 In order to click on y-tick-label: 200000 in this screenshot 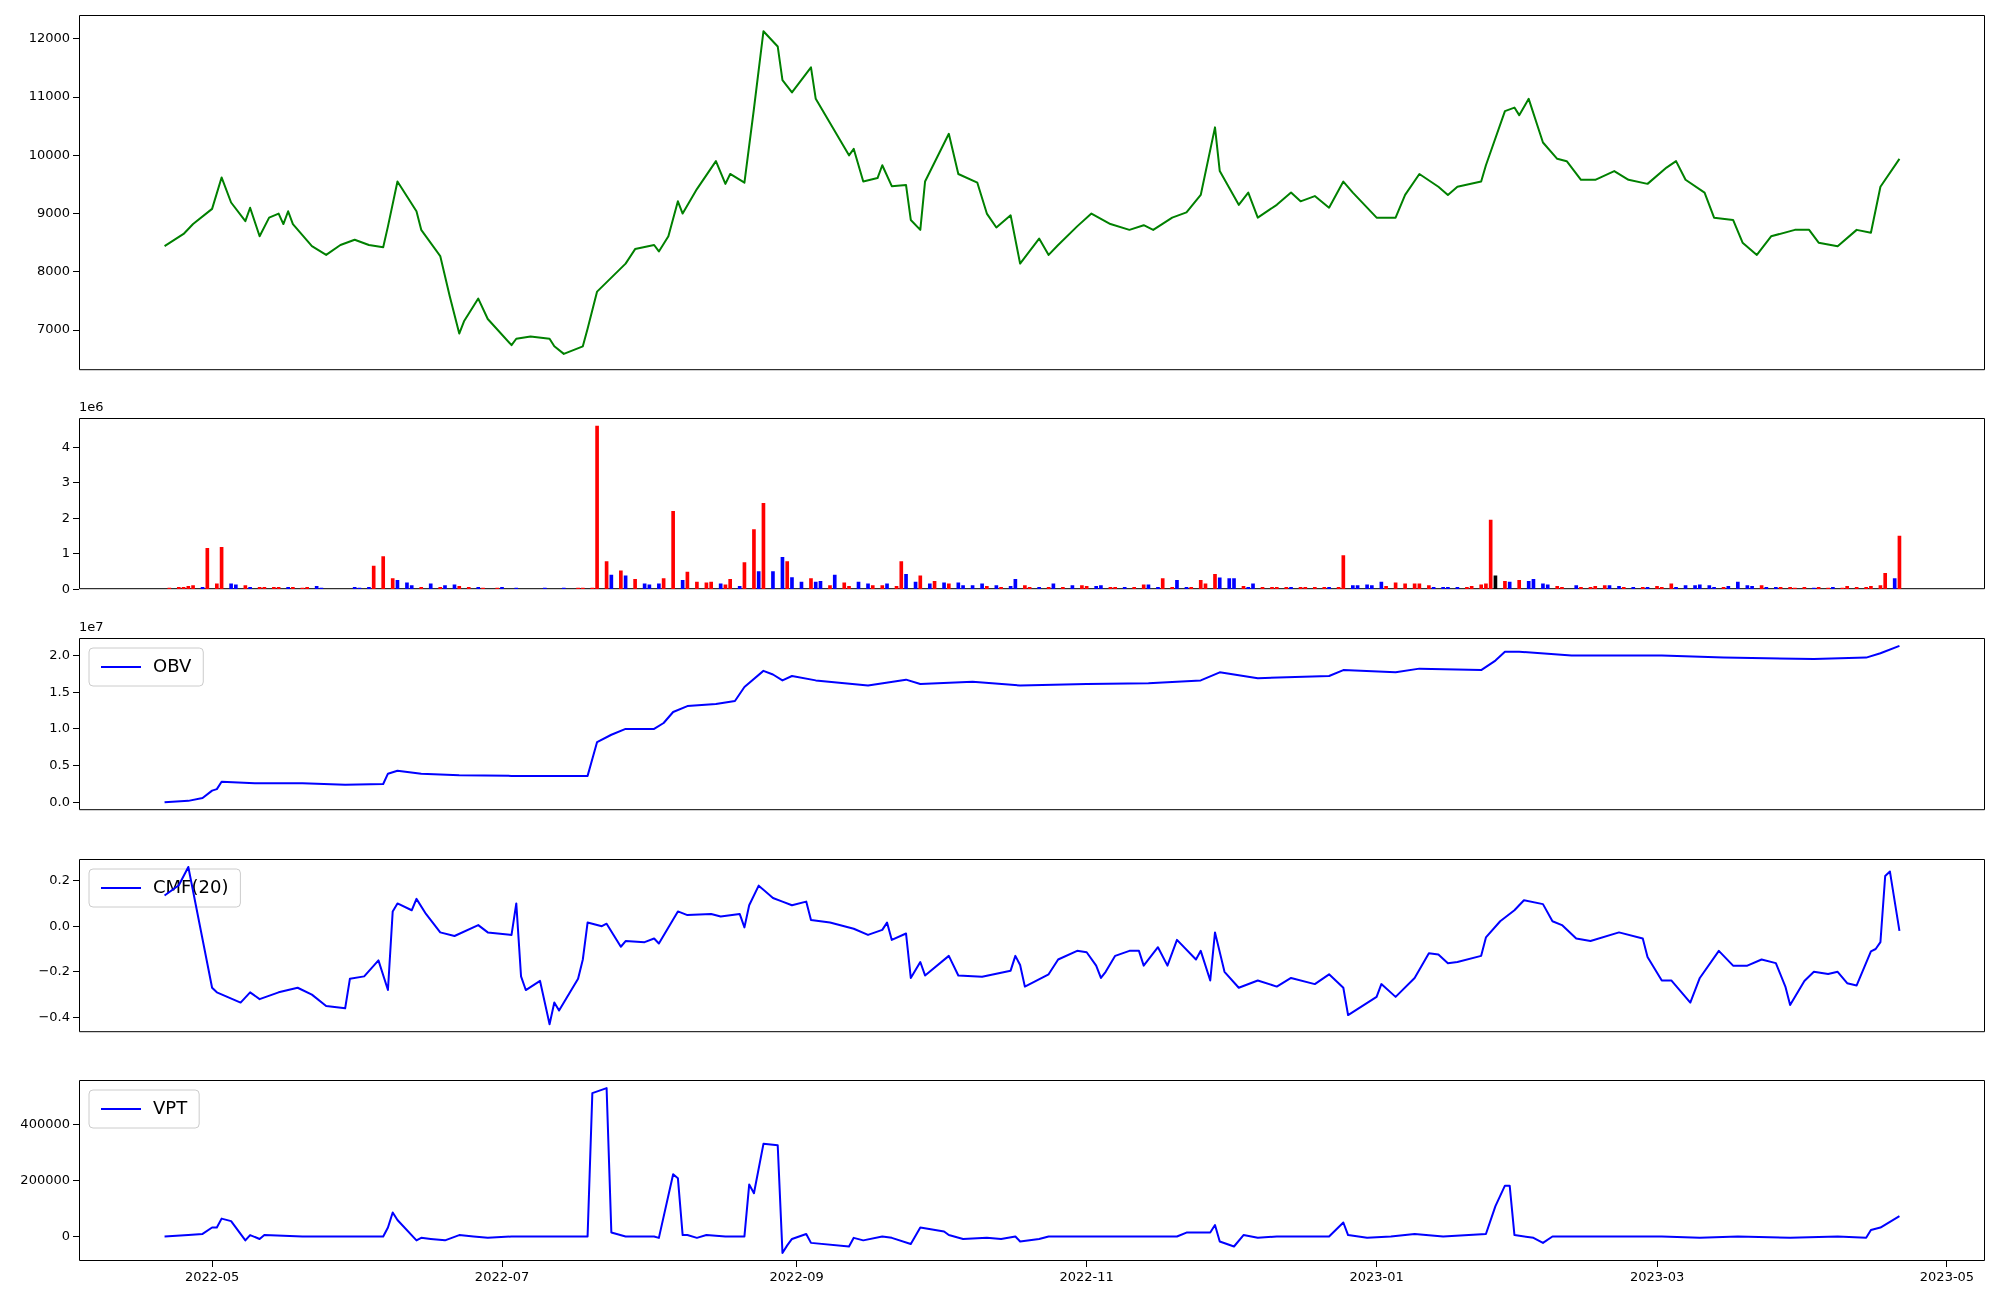, I will do `click(45, 1180)`.